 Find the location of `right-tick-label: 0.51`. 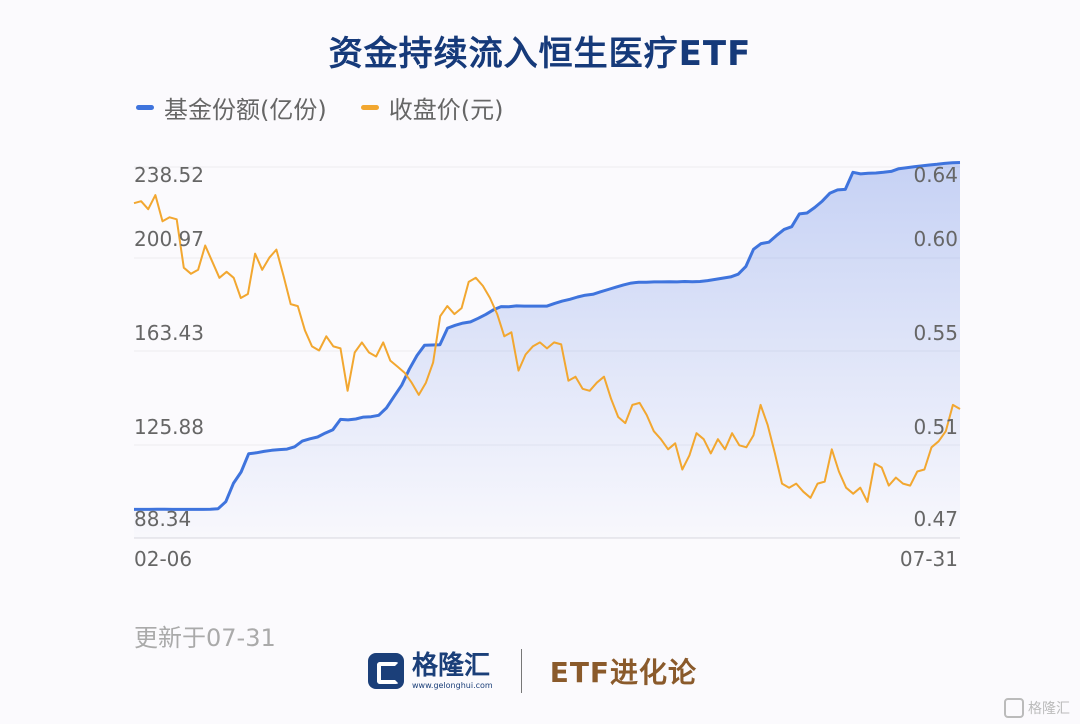

right-tick-label: 0.51 is located at coordinates (935, 427).